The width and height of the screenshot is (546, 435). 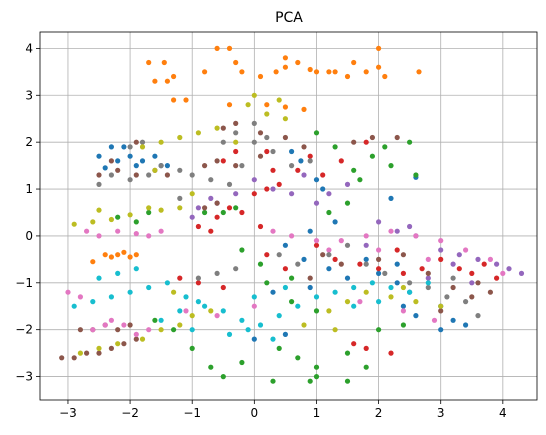 What do you see at coordinates (24, 377) in the screenshot?
I see `y-tick-label: −3` at bounding box center [24, 377].